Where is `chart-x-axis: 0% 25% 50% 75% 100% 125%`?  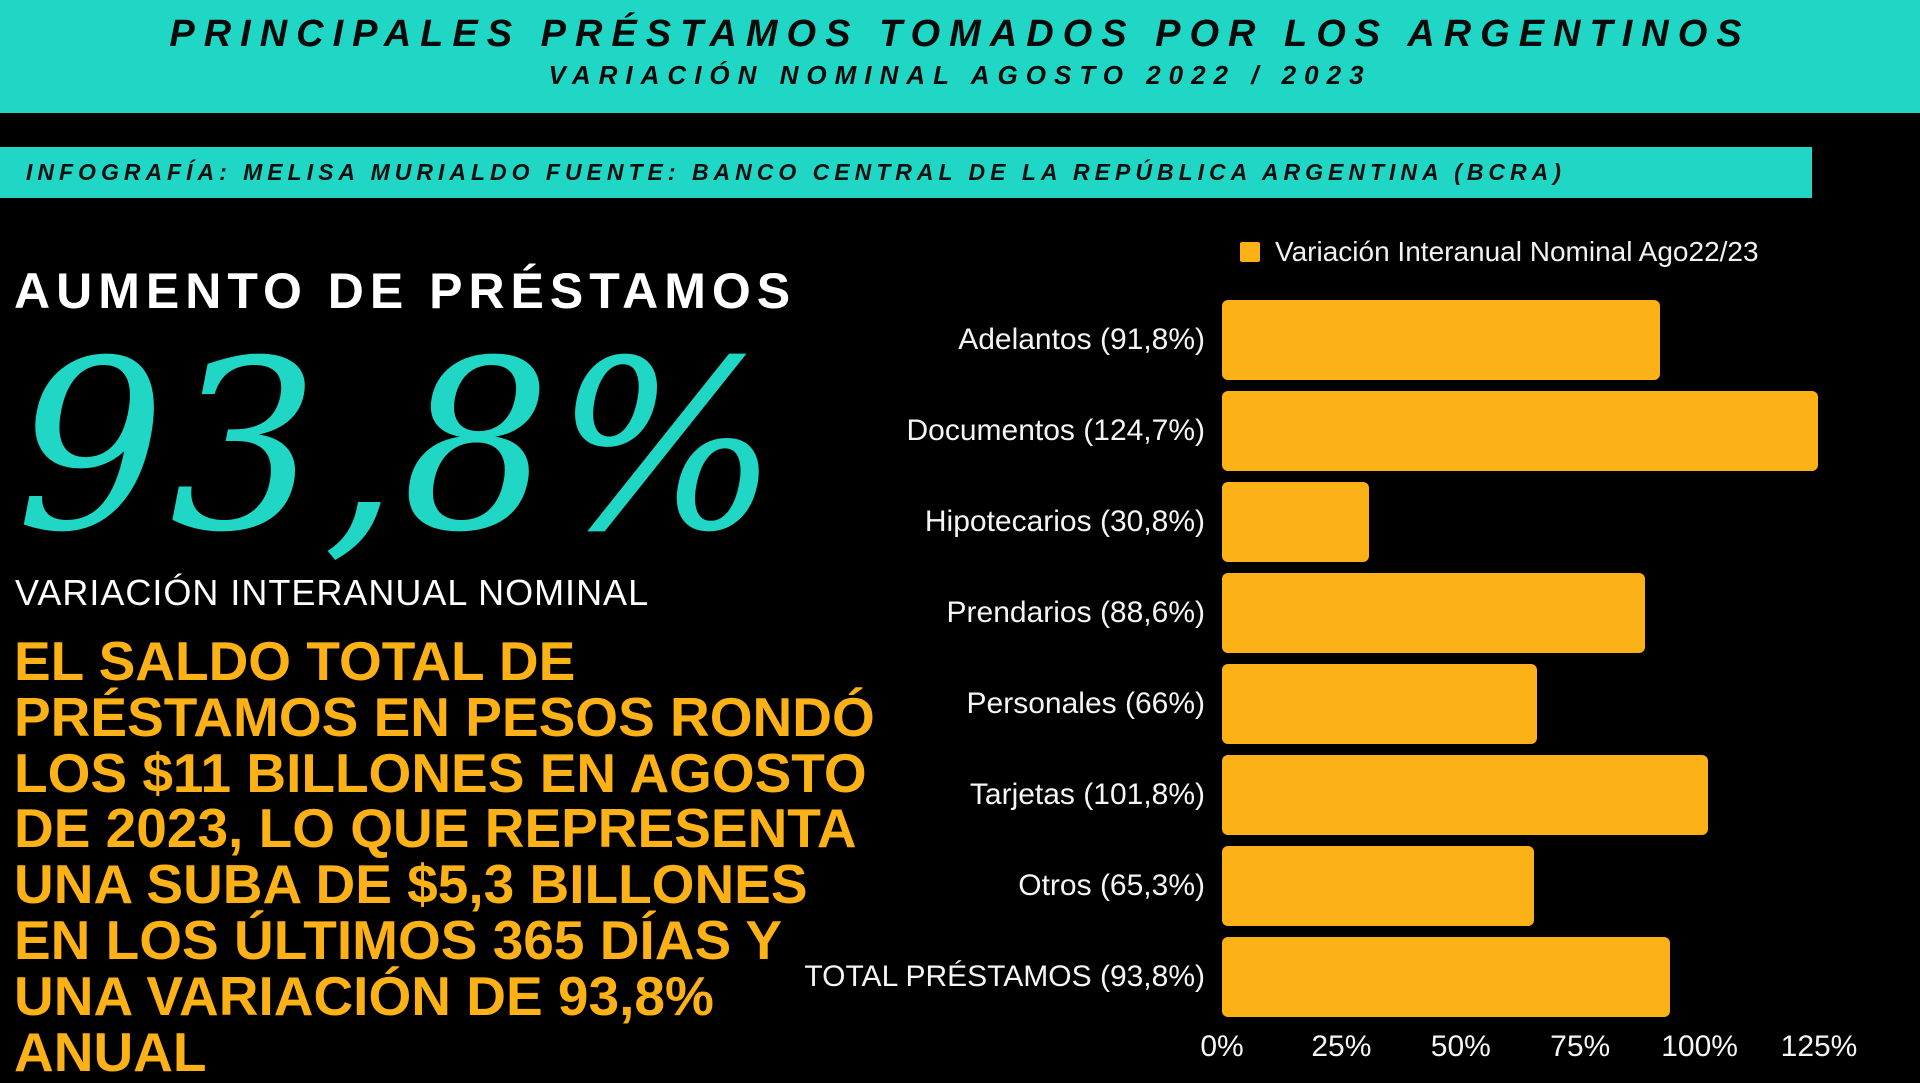
chart-x-axis: 0% 25% 50% 75% 100% 125% is located at coordinates (1528, 1052).